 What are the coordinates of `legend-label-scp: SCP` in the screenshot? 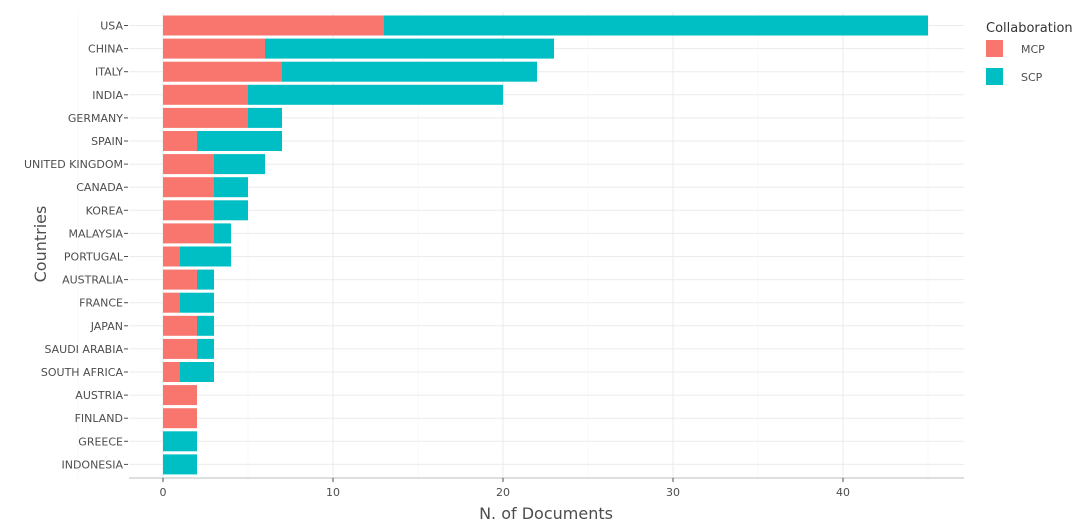 It's located at (1032, 77).